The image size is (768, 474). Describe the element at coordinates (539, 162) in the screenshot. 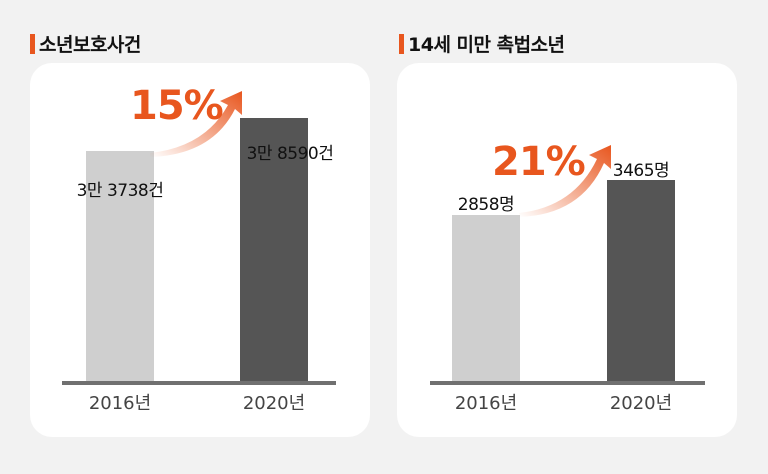

I see `growth-percent: 21%` at that location.